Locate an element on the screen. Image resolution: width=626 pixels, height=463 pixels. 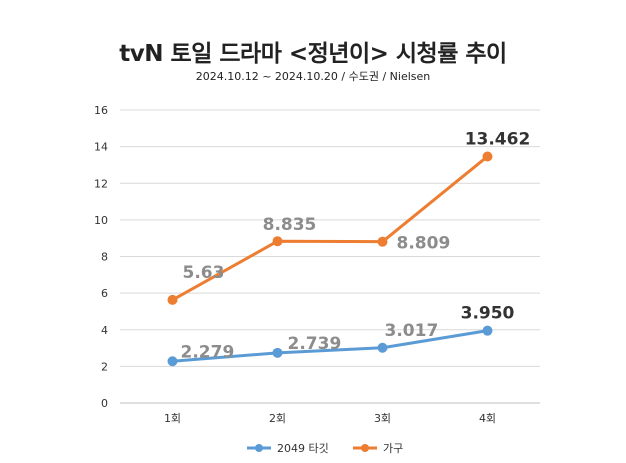
y-tick-label: 0 is located at coordinates (104, 403).